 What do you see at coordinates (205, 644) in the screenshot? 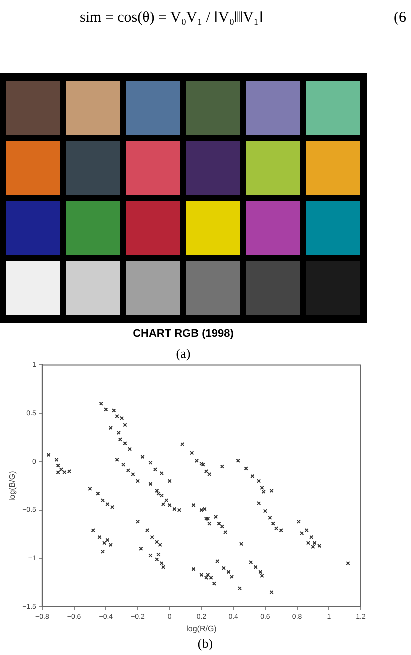
I see `text: (b)` at bounding box center [205, 644].